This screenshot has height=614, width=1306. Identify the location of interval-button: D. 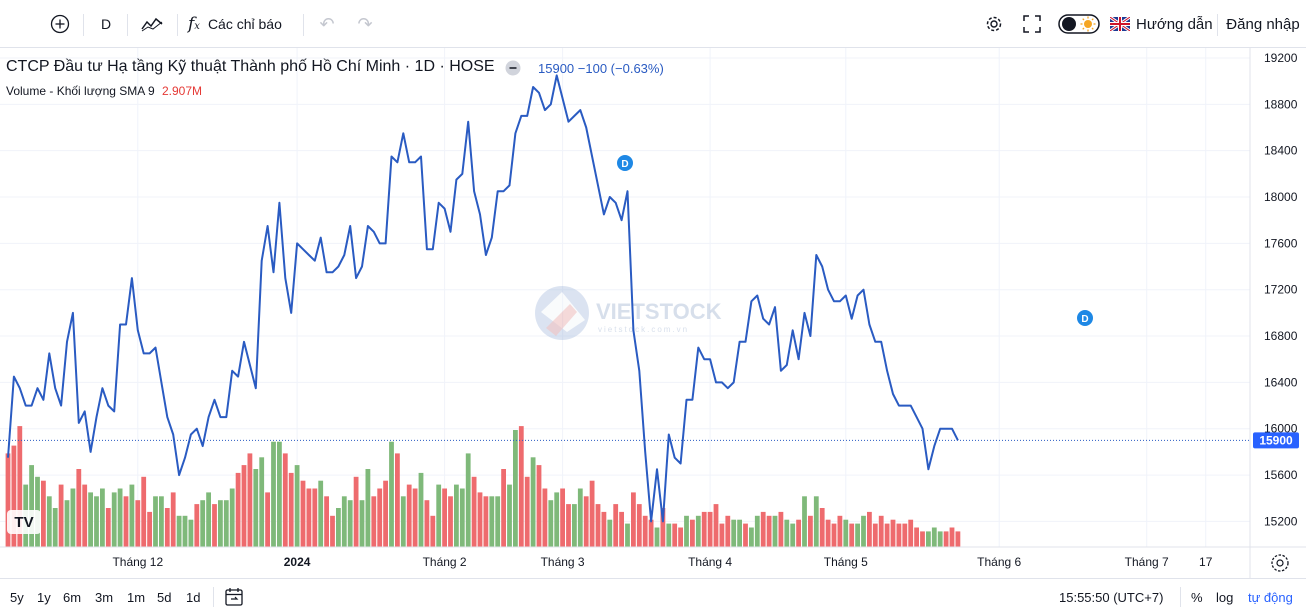
(106, 24).